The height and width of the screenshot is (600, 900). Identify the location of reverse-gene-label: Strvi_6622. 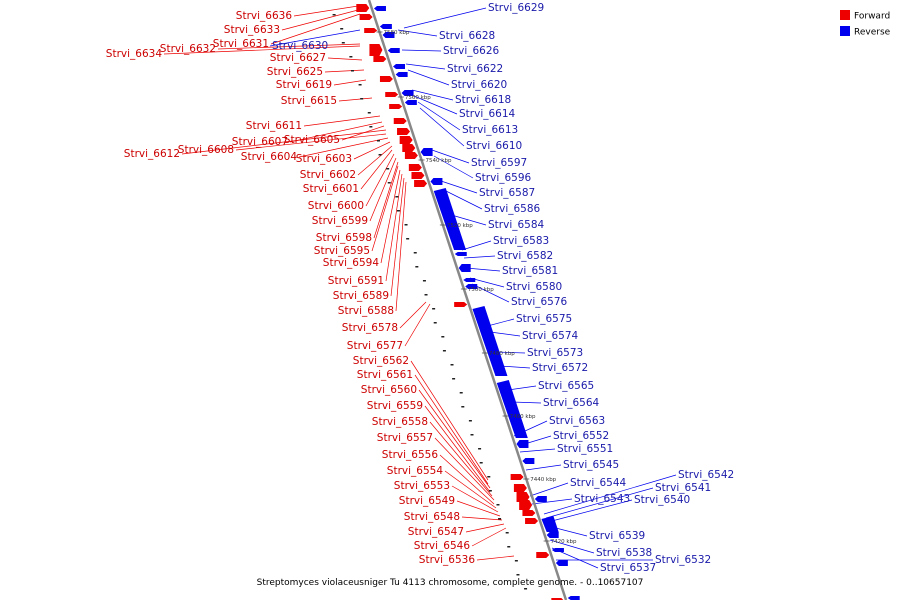
(475, 69).